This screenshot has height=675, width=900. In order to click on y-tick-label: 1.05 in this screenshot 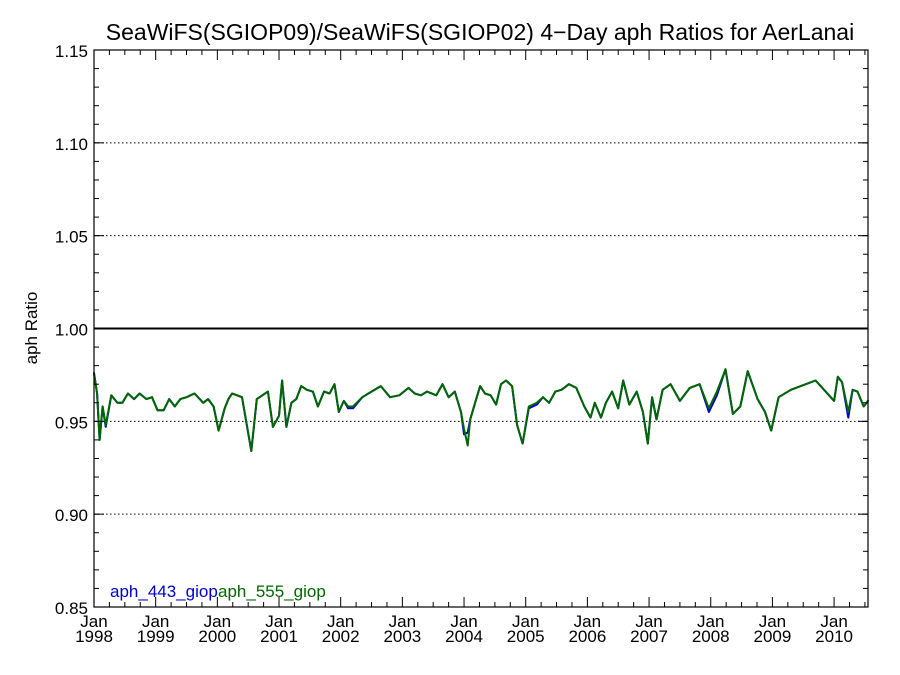, I will do `click(71, 237)`.